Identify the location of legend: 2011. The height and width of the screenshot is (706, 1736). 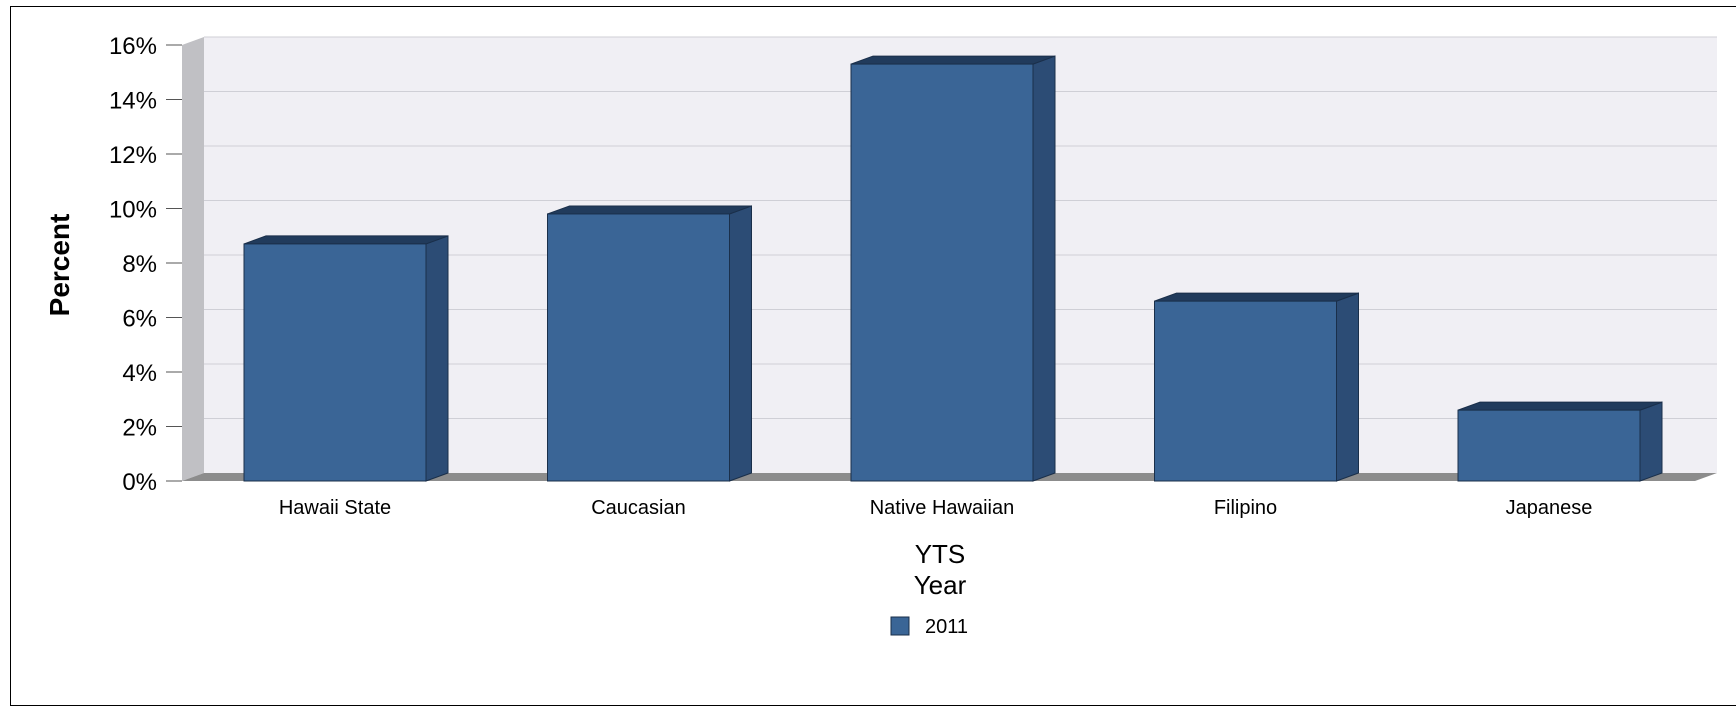
(929, 627).